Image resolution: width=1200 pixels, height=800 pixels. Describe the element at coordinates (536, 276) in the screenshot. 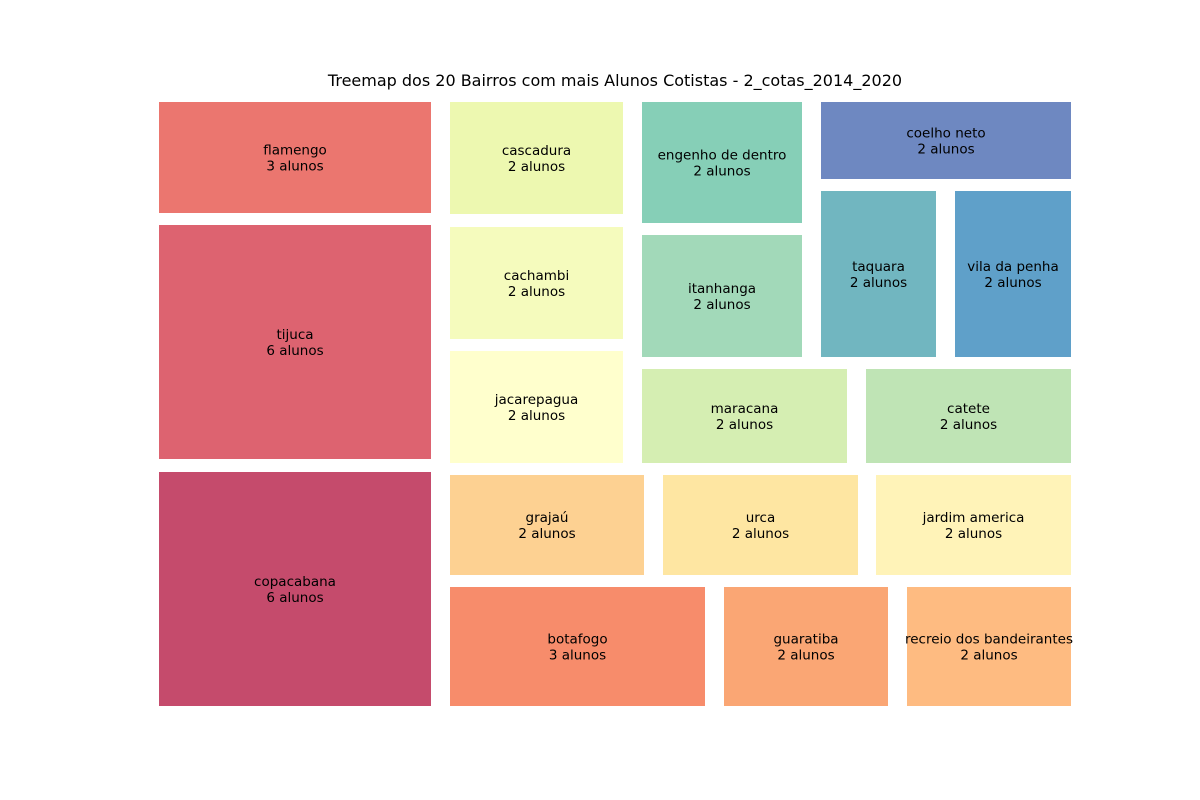

I see `tile-name-label: cachambi` at that location.